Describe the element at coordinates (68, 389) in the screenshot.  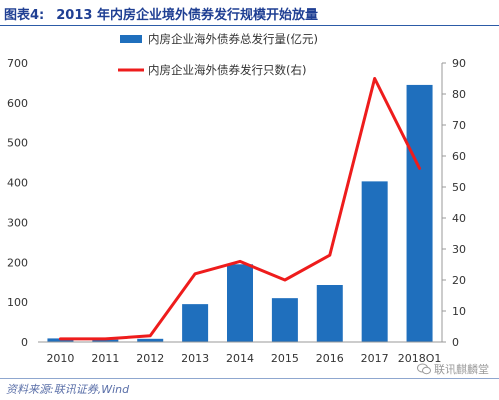
I see `source-note: 资料来源:联讯证券,Wind` at that location.